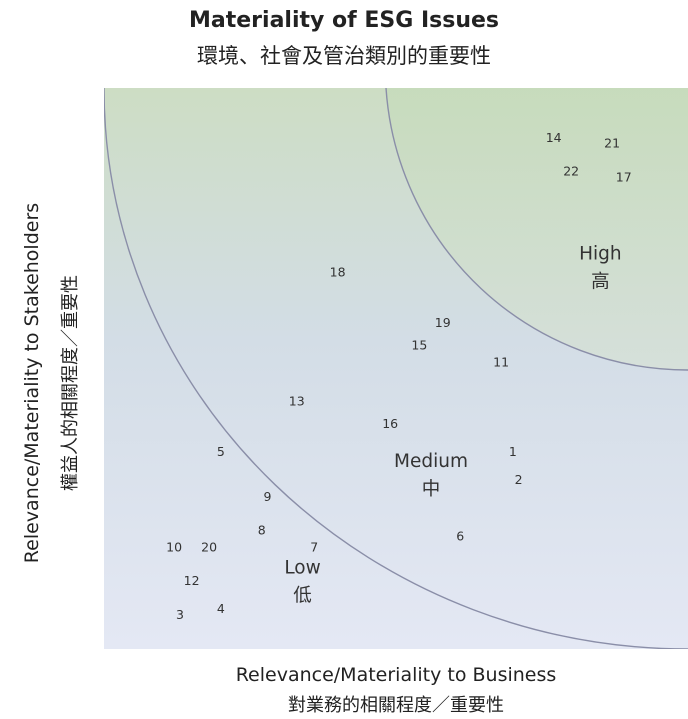 This screenshot has width=688, height=719. What do you see at coordinates (443, 322) in the screenshot?
I see `data-point-19: 19` at bounding box center [443, 322].